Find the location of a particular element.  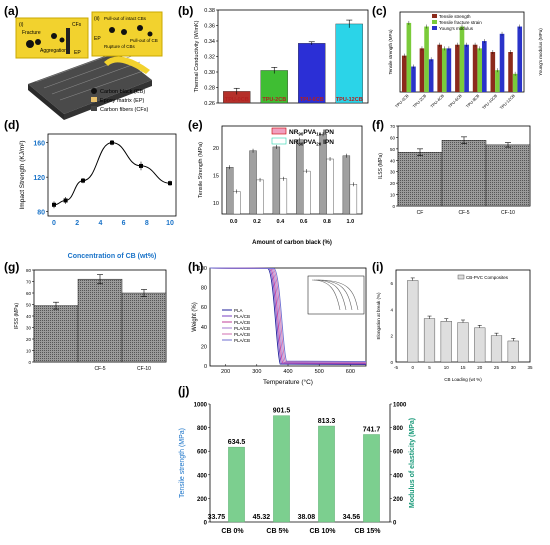

x-tick-label: 300 is located at coordinates (256, 372).